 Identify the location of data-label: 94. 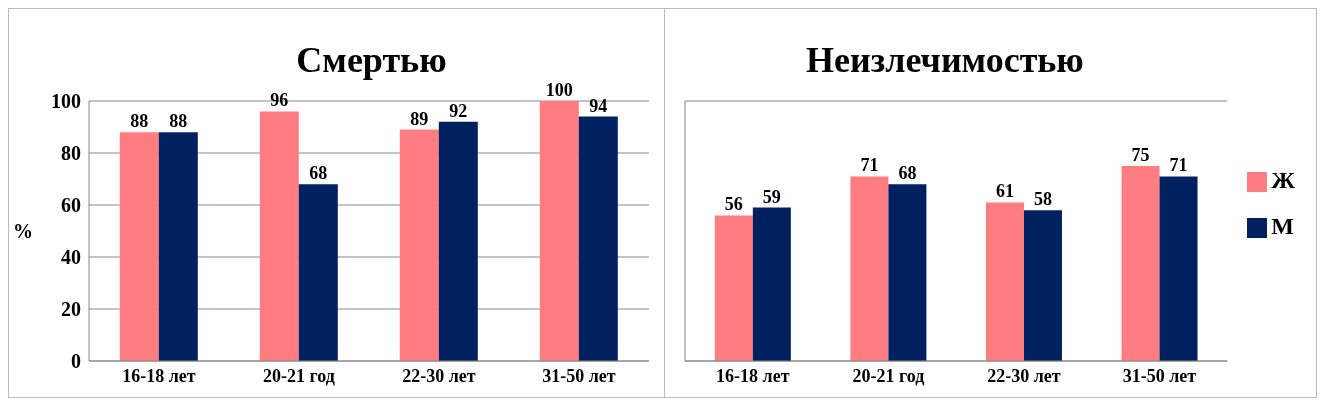
(598, 105).